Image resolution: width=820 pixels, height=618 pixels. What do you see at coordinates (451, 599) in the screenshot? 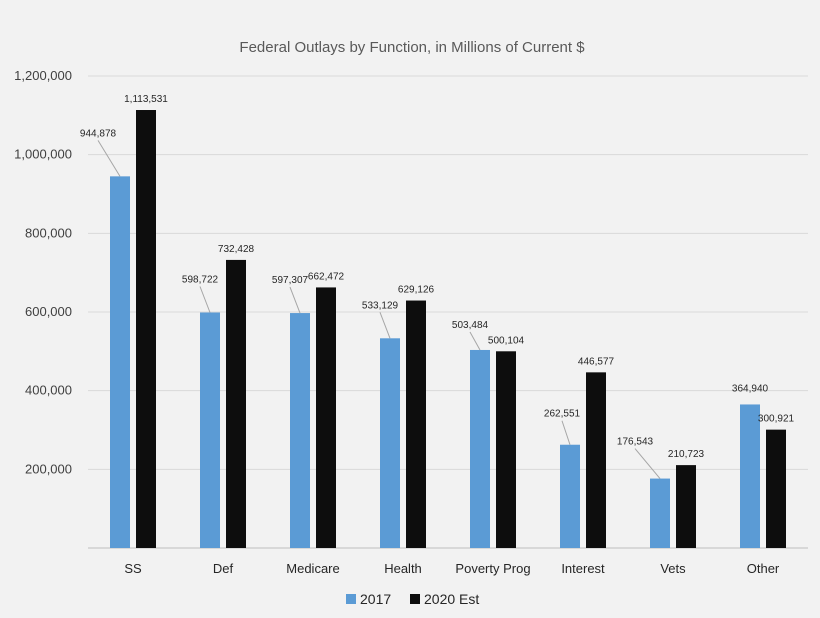
I see `legend-label: 2020 Est` at bounding box center [451, 599].